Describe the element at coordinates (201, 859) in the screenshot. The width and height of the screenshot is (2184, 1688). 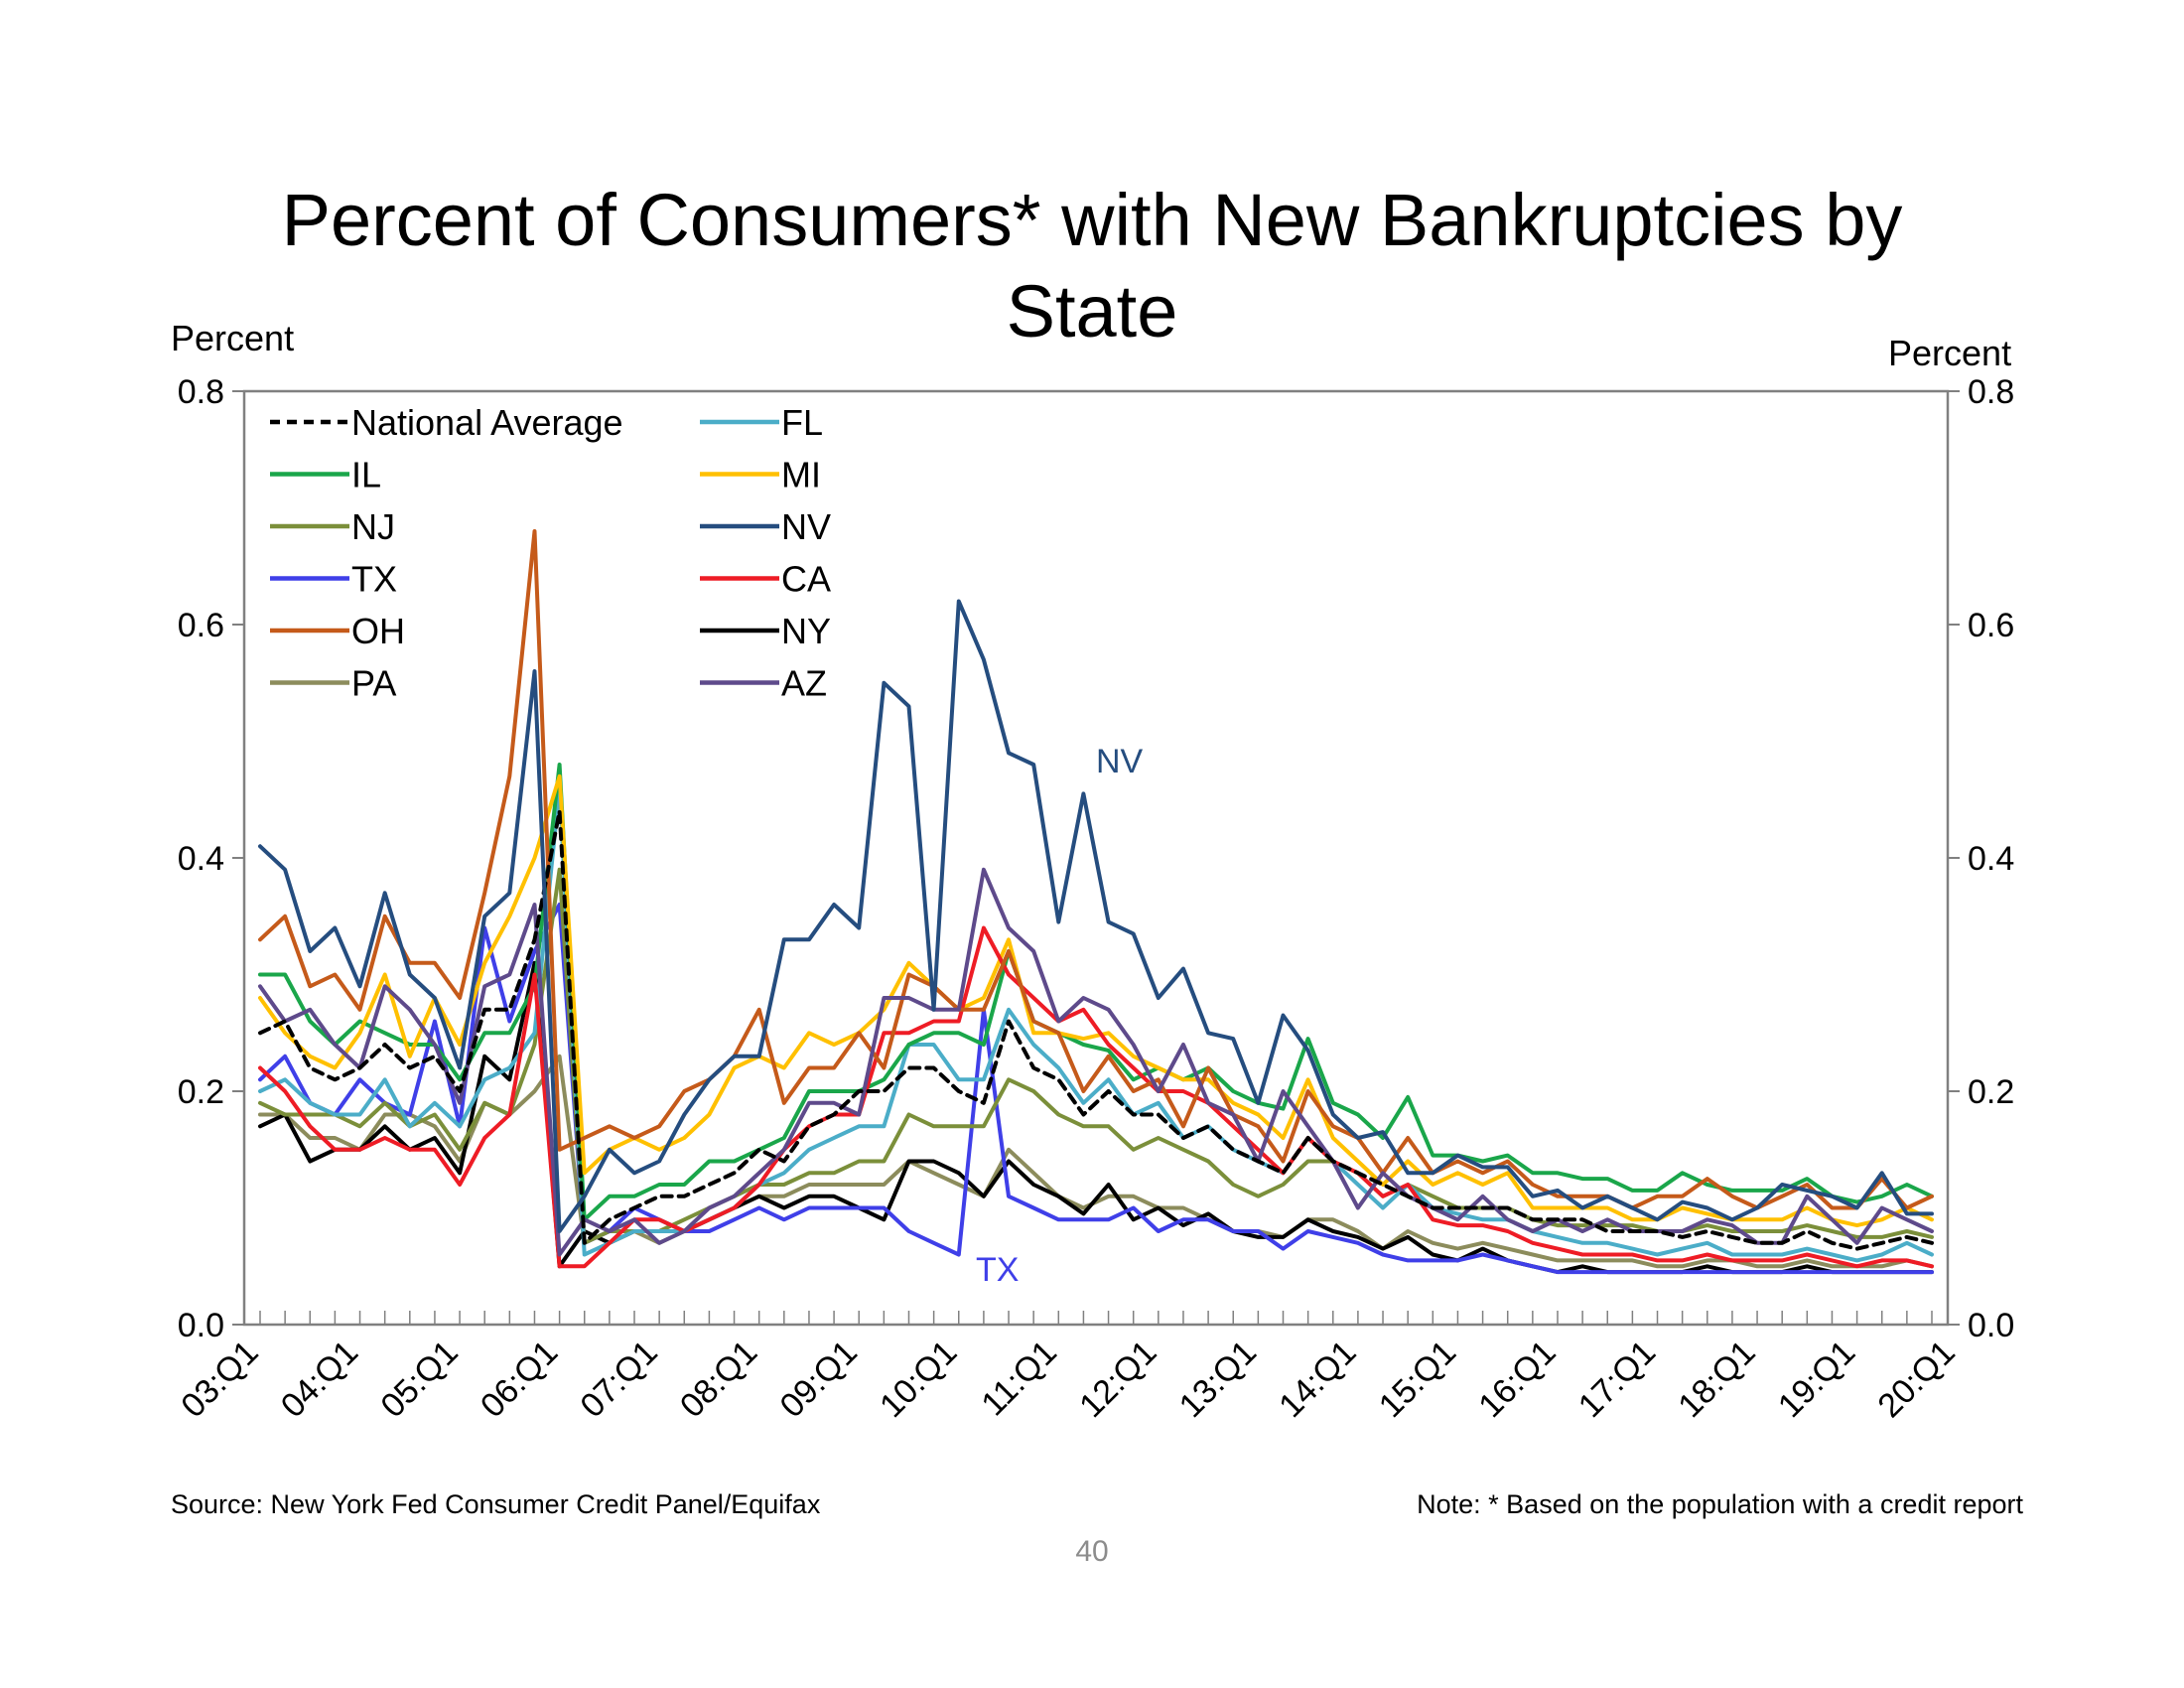
I see `y-tick-label-left: 0.4` at that location.